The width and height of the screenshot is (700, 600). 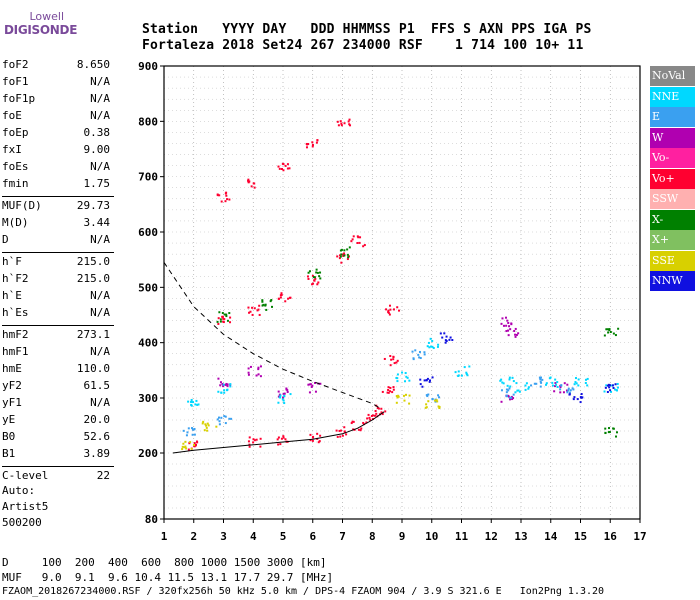 I want to click on param-b1: B1 3.89, so click(x=56, y=456).